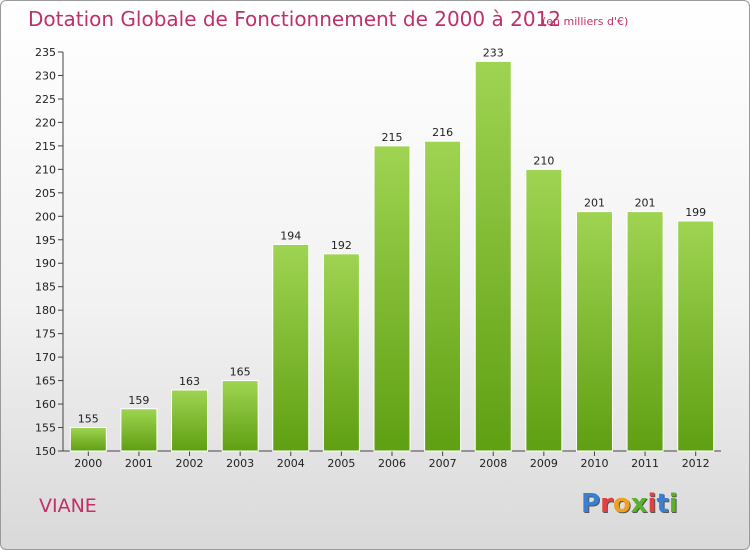 Image resolution: width=750 pixels, height=550 pixels. Describe the element at coordinates (45, 334) in the screenshot. I see `y-tick-label: 175` at that location.